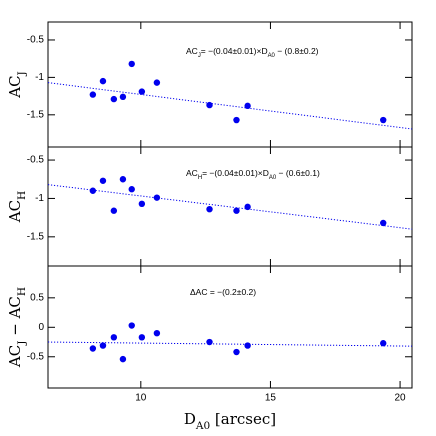 The height and width of the screenshot is (436, 436). I want to click on x-tick-label: 20, so click(401, 398).